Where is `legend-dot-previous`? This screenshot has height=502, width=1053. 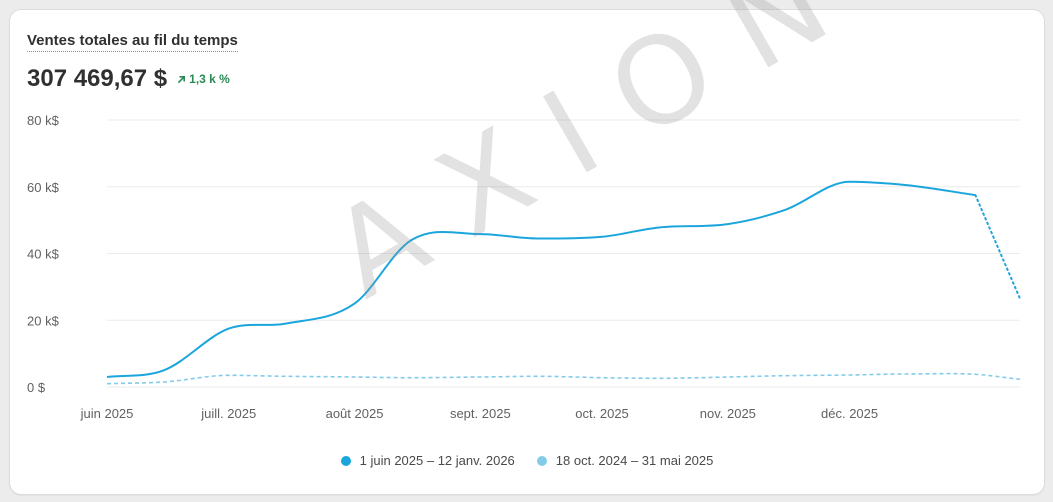
legend-dot-previous is located at coordinates (541, 460).